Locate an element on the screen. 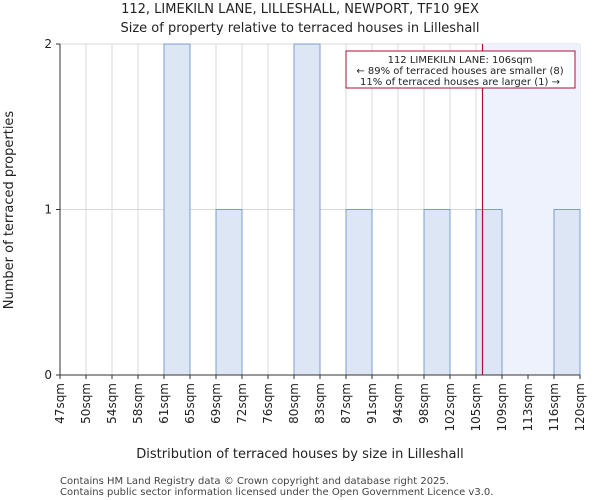  y-tick-labels: 0 1 2 is located at coordinates (52, 209).